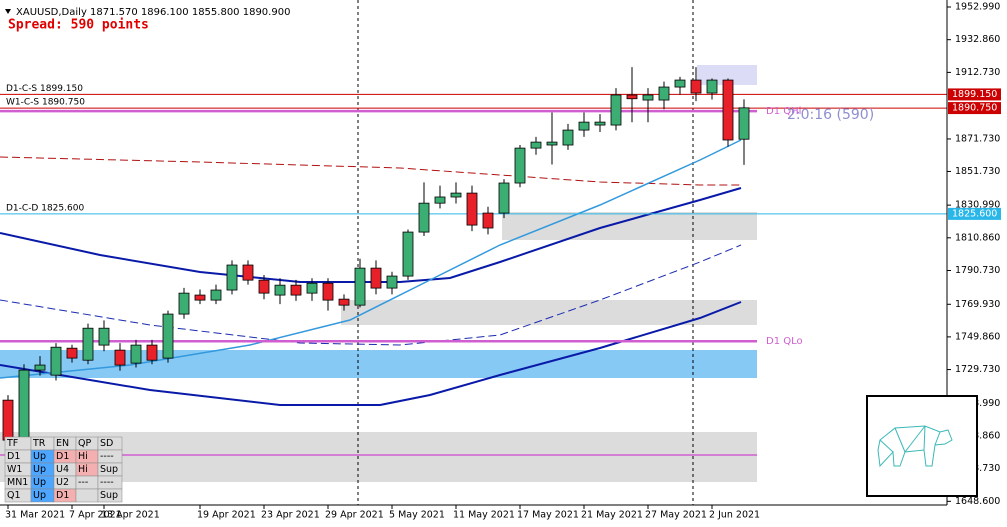  What do you see at coordinates (44, 89) in the screenshot?
I see `level-label: D1-C-S 1899.150` at bounding box center [44, 89].